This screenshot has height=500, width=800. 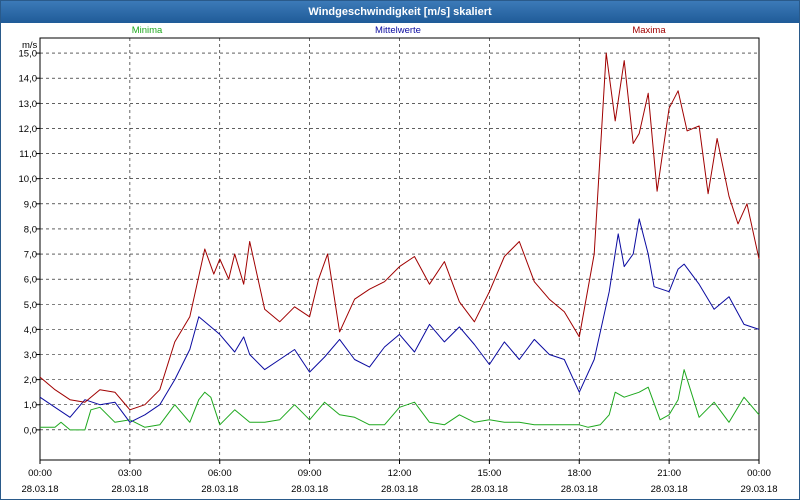 What do you see at coordinates (669, 473) in the screenshot?
I see `x-tick-time: 21:00` at bounding box center [669, 473].